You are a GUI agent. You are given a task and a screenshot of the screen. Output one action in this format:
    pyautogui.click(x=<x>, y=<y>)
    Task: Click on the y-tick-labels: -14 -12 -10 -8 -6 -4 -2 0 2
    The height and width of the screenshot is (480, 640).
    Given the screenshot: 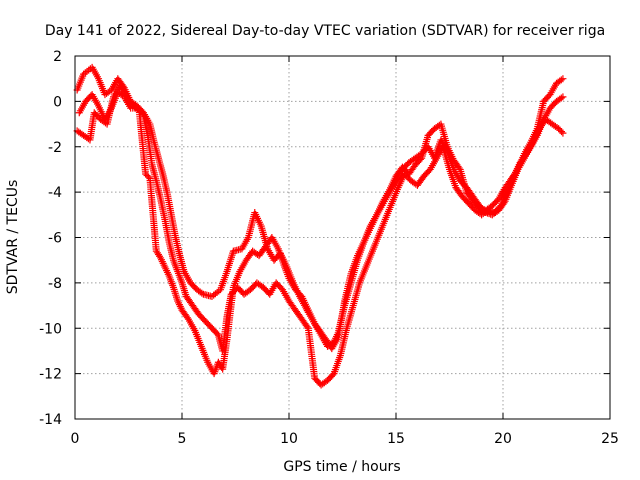 What is the action you would take?
    pyautogui.click(x=50, y=238)
    